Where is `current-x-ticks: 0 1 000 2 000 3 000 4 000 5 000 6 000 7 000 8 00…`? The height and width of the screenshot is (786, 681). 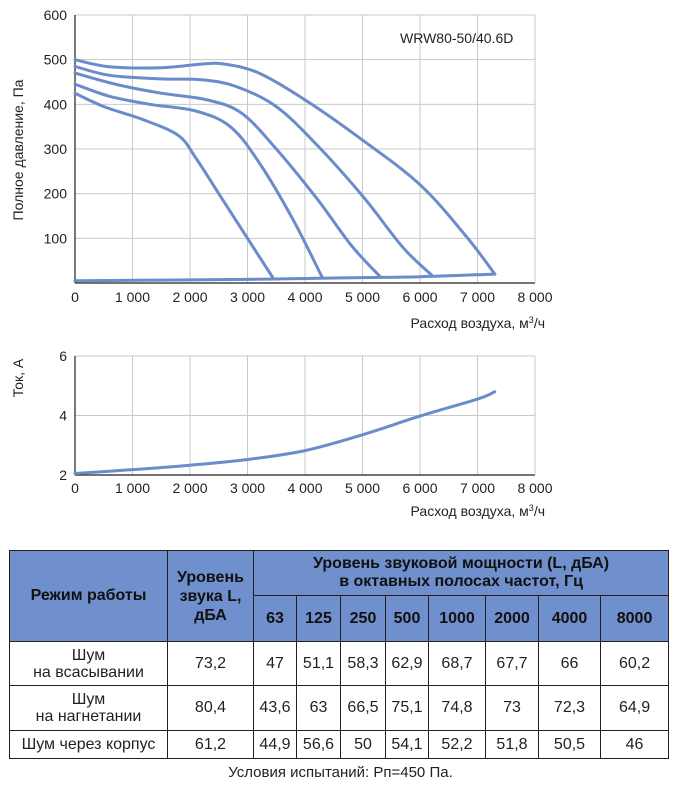 current-x-ticks: 0 1 000 2 000 3 000 4 000 5 000 6 000 7 000 8 00… is located at coordinates (312, 488).